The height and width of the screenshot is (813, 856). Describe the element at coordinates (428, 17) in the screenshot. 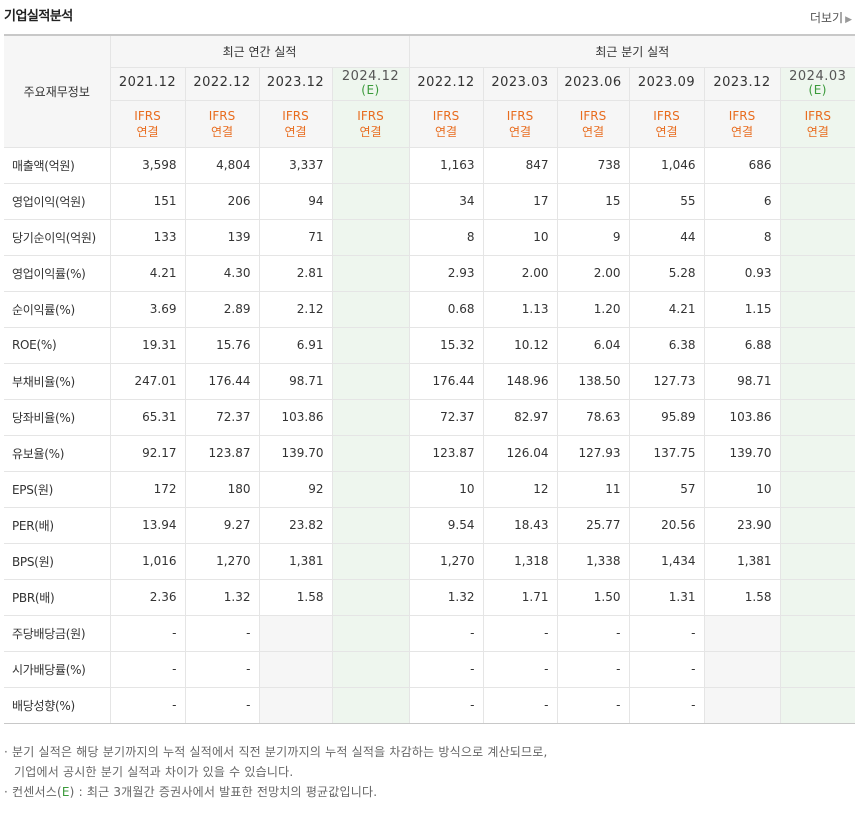

I see `section-header: 기업실적분석 더보기 ▶` at that location.